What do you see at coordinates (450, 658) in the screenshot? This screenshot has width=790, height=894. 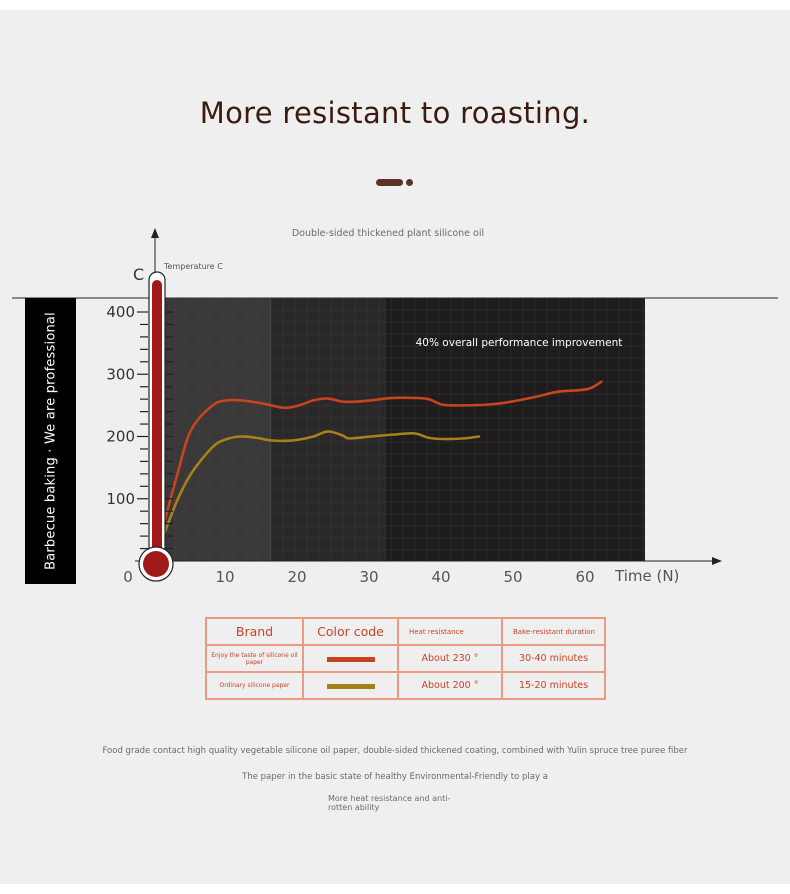 I see `table-cell-heat: About 230 °` at bounding box center [450, 658].